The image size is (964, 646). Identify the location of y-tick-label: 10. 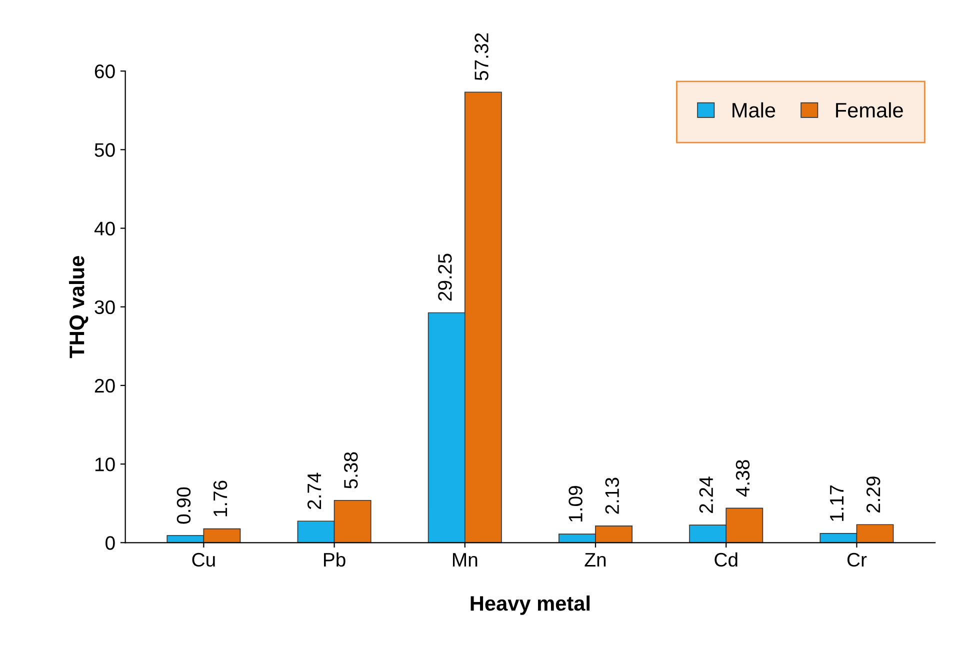
(105, 465).